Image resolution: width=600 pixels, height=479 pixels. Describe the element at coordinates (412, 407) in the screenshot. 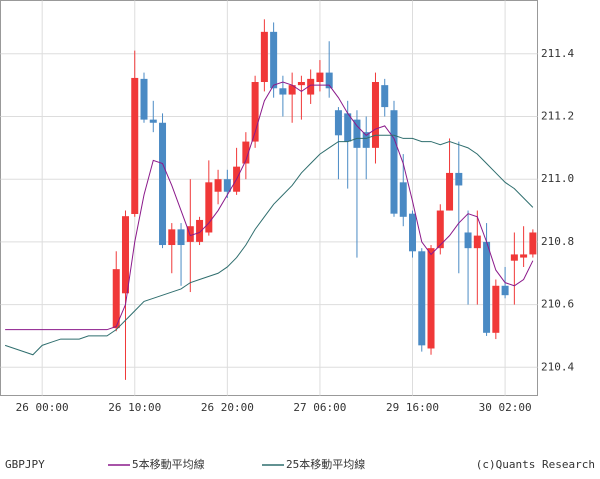

I see `x-tick-label: 29 16:00` at that location.